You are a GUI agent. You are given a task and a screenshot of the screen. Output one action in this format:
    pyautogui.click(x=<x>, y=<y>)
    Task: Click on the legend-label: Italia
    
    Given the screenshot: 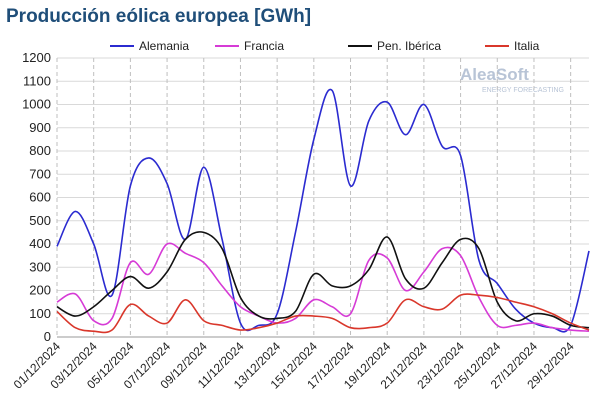 What is the action you would take?
    pyautogui.click(x=527, y=46)
    